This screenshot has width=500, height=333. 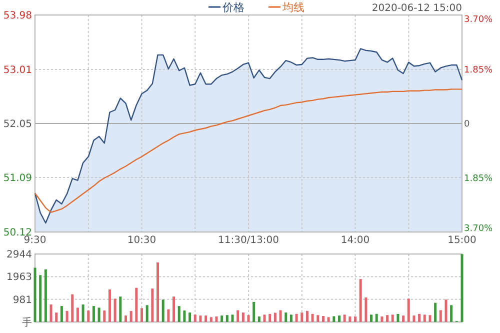 What do you see at coordinates (22, 300) in the screenshot?
I see `y-tick-label: 981` at bounding box center [22, 300].